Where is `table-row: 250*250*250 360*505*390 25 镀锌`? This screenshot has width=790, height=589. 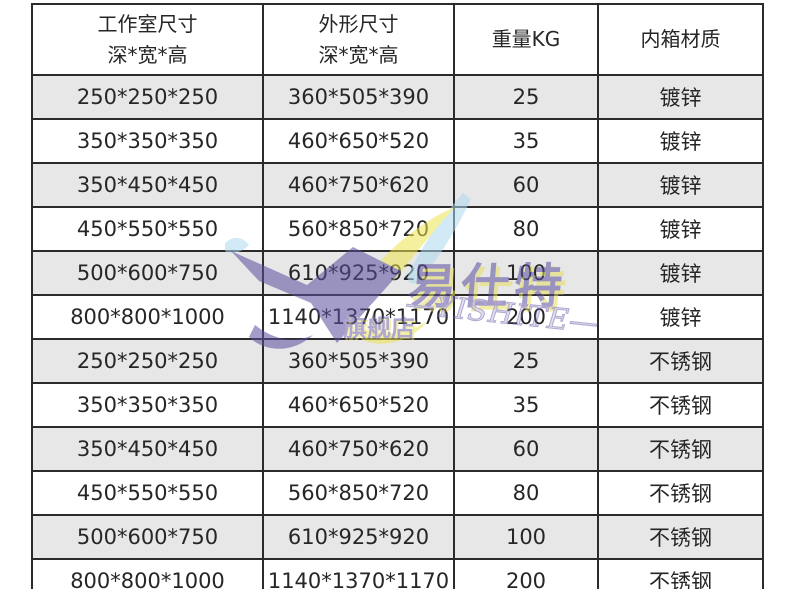
table-row: 250*250*250 360*505*390 25 镀锌 is located at coordinates (397, 97).